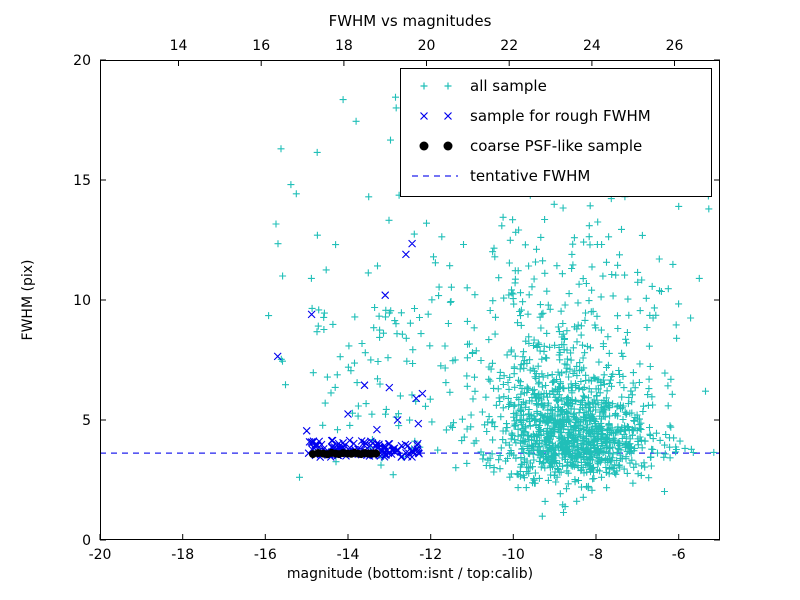  What do you see at coordinates (509, 46) in the screenshot?
I see `top-tick-label: 22` at bounding box center [509, 46].